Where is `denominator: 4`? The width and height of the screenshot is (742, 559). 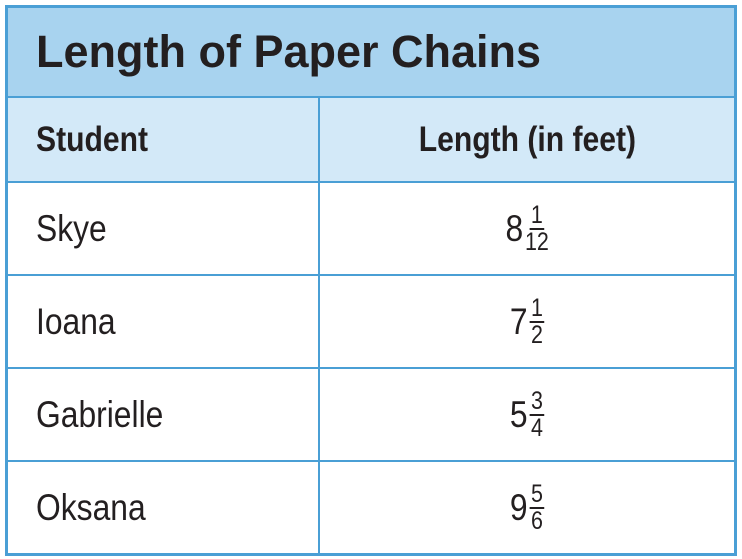
denominator: 4 is located at coordinates (536, 427).